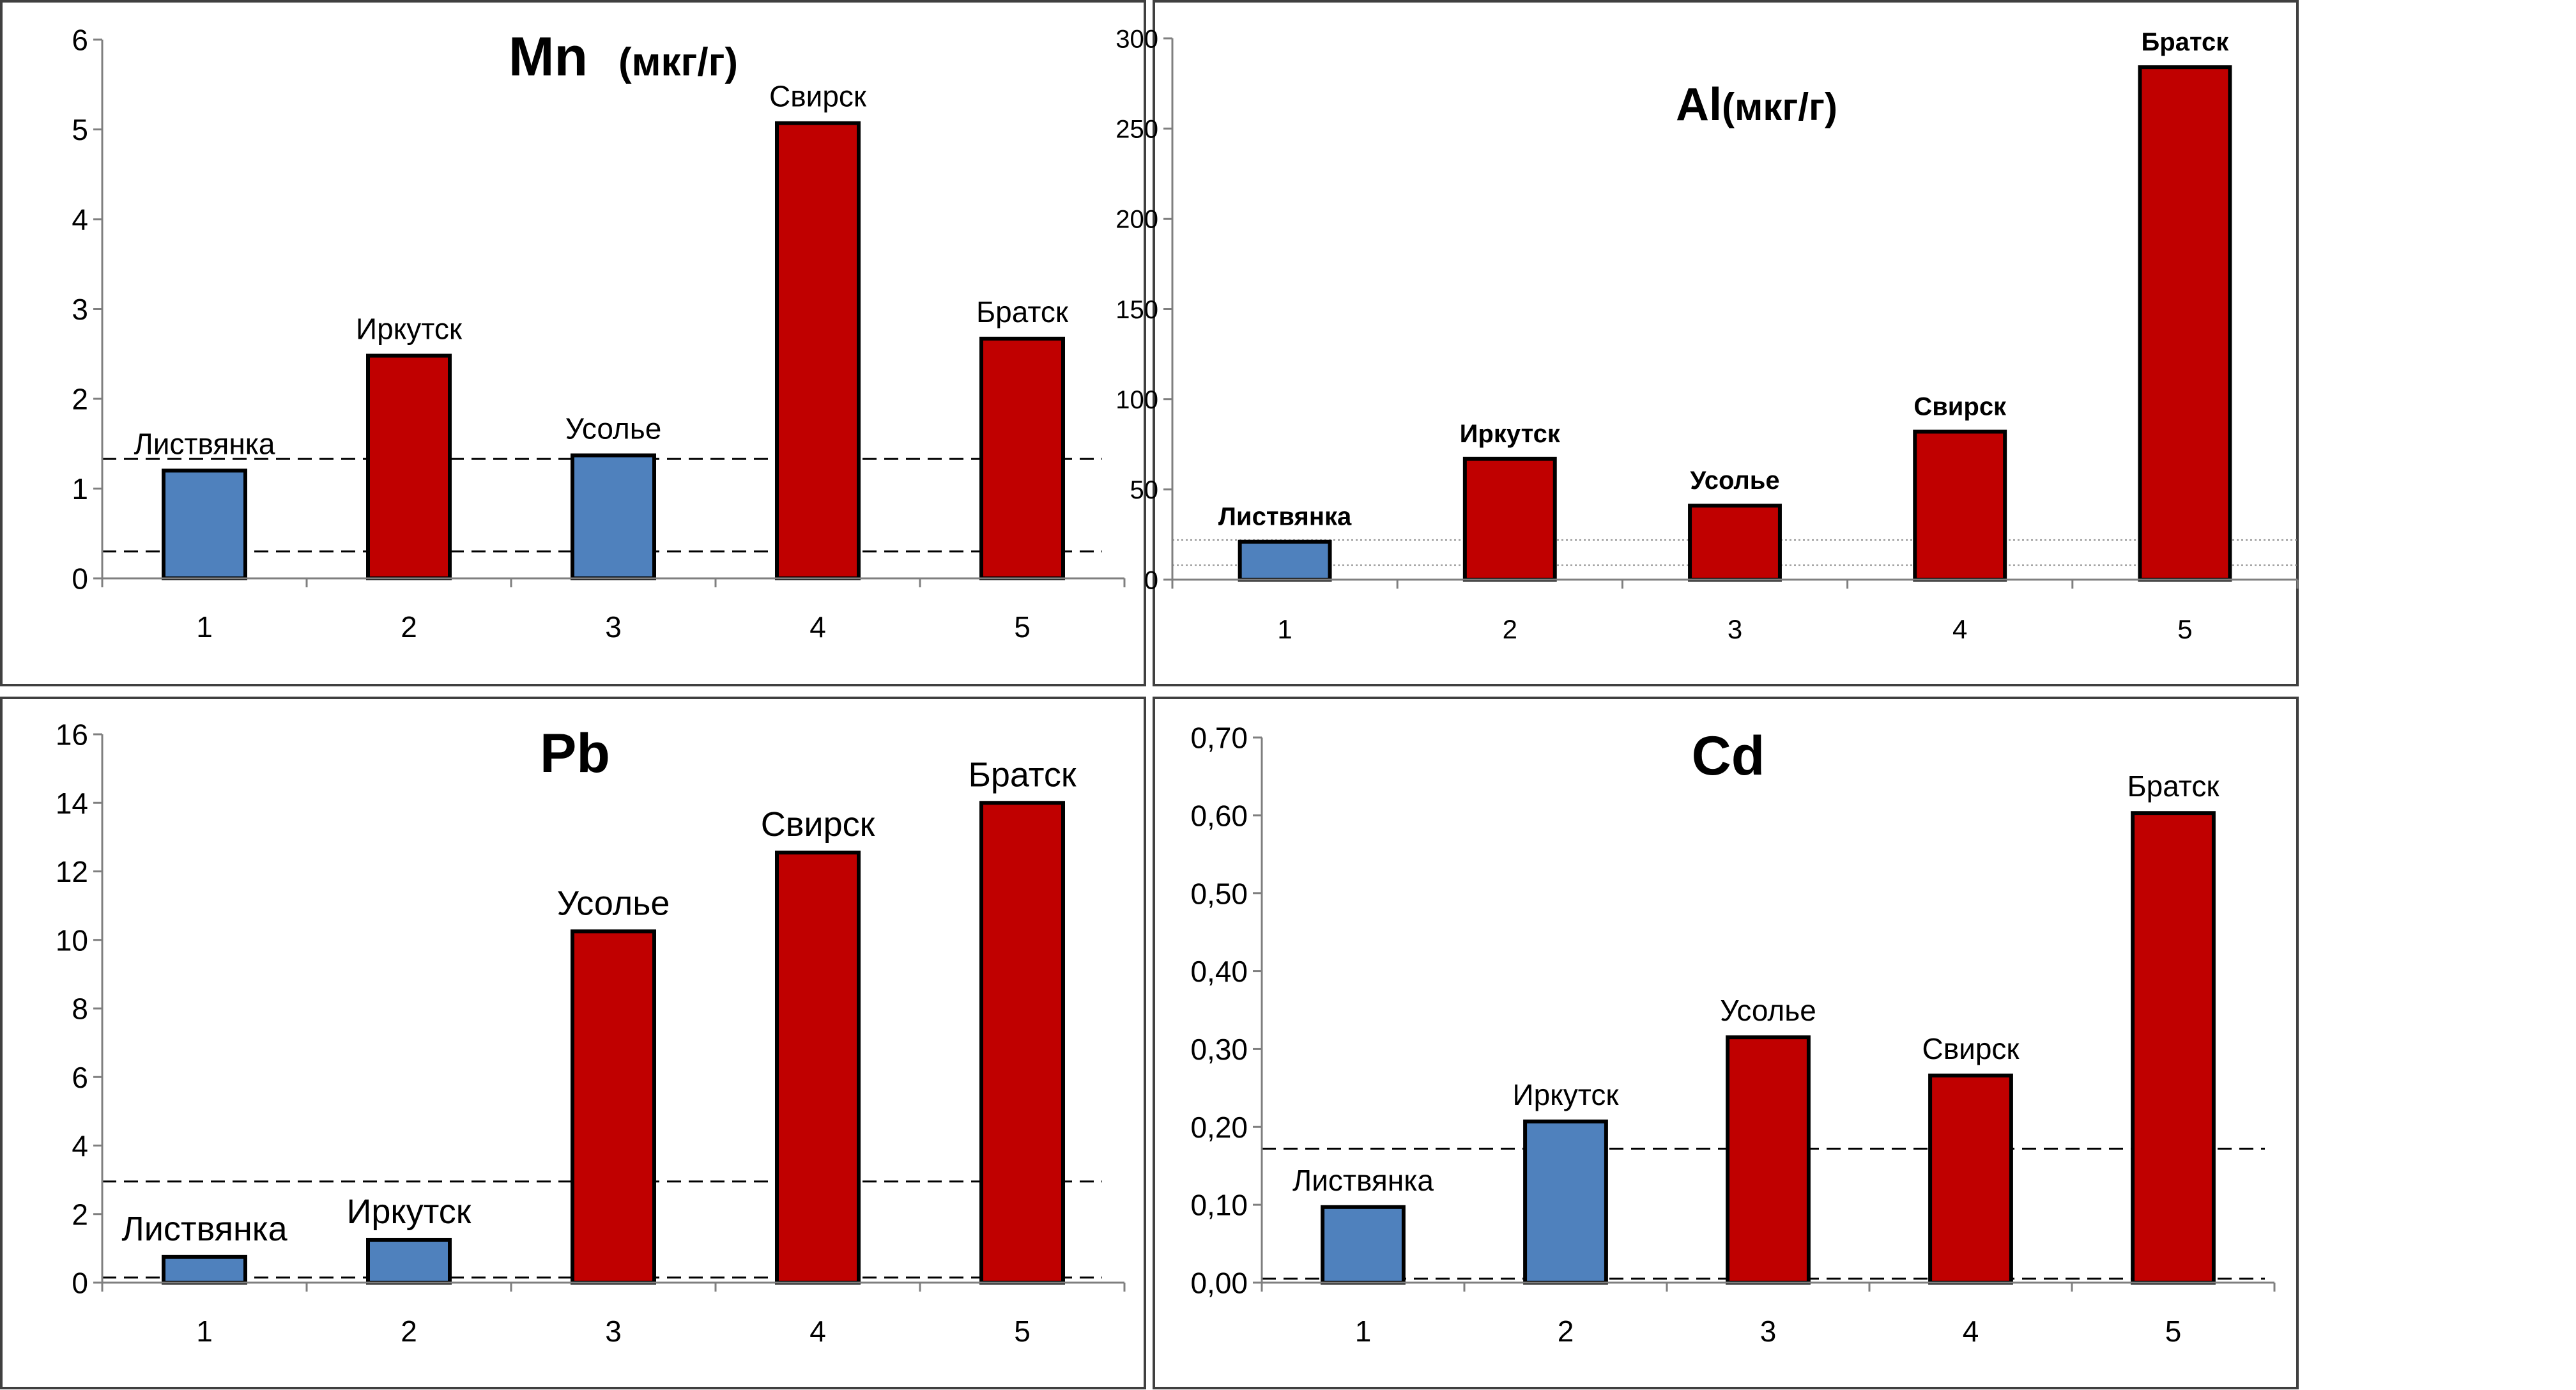 This screenshot has height=1390, width=2576. What do you see at coordinates (1219, 1127) in the screenshot?
I see `y-tick-label: 0,20` at bounding box center [1219, 1127].